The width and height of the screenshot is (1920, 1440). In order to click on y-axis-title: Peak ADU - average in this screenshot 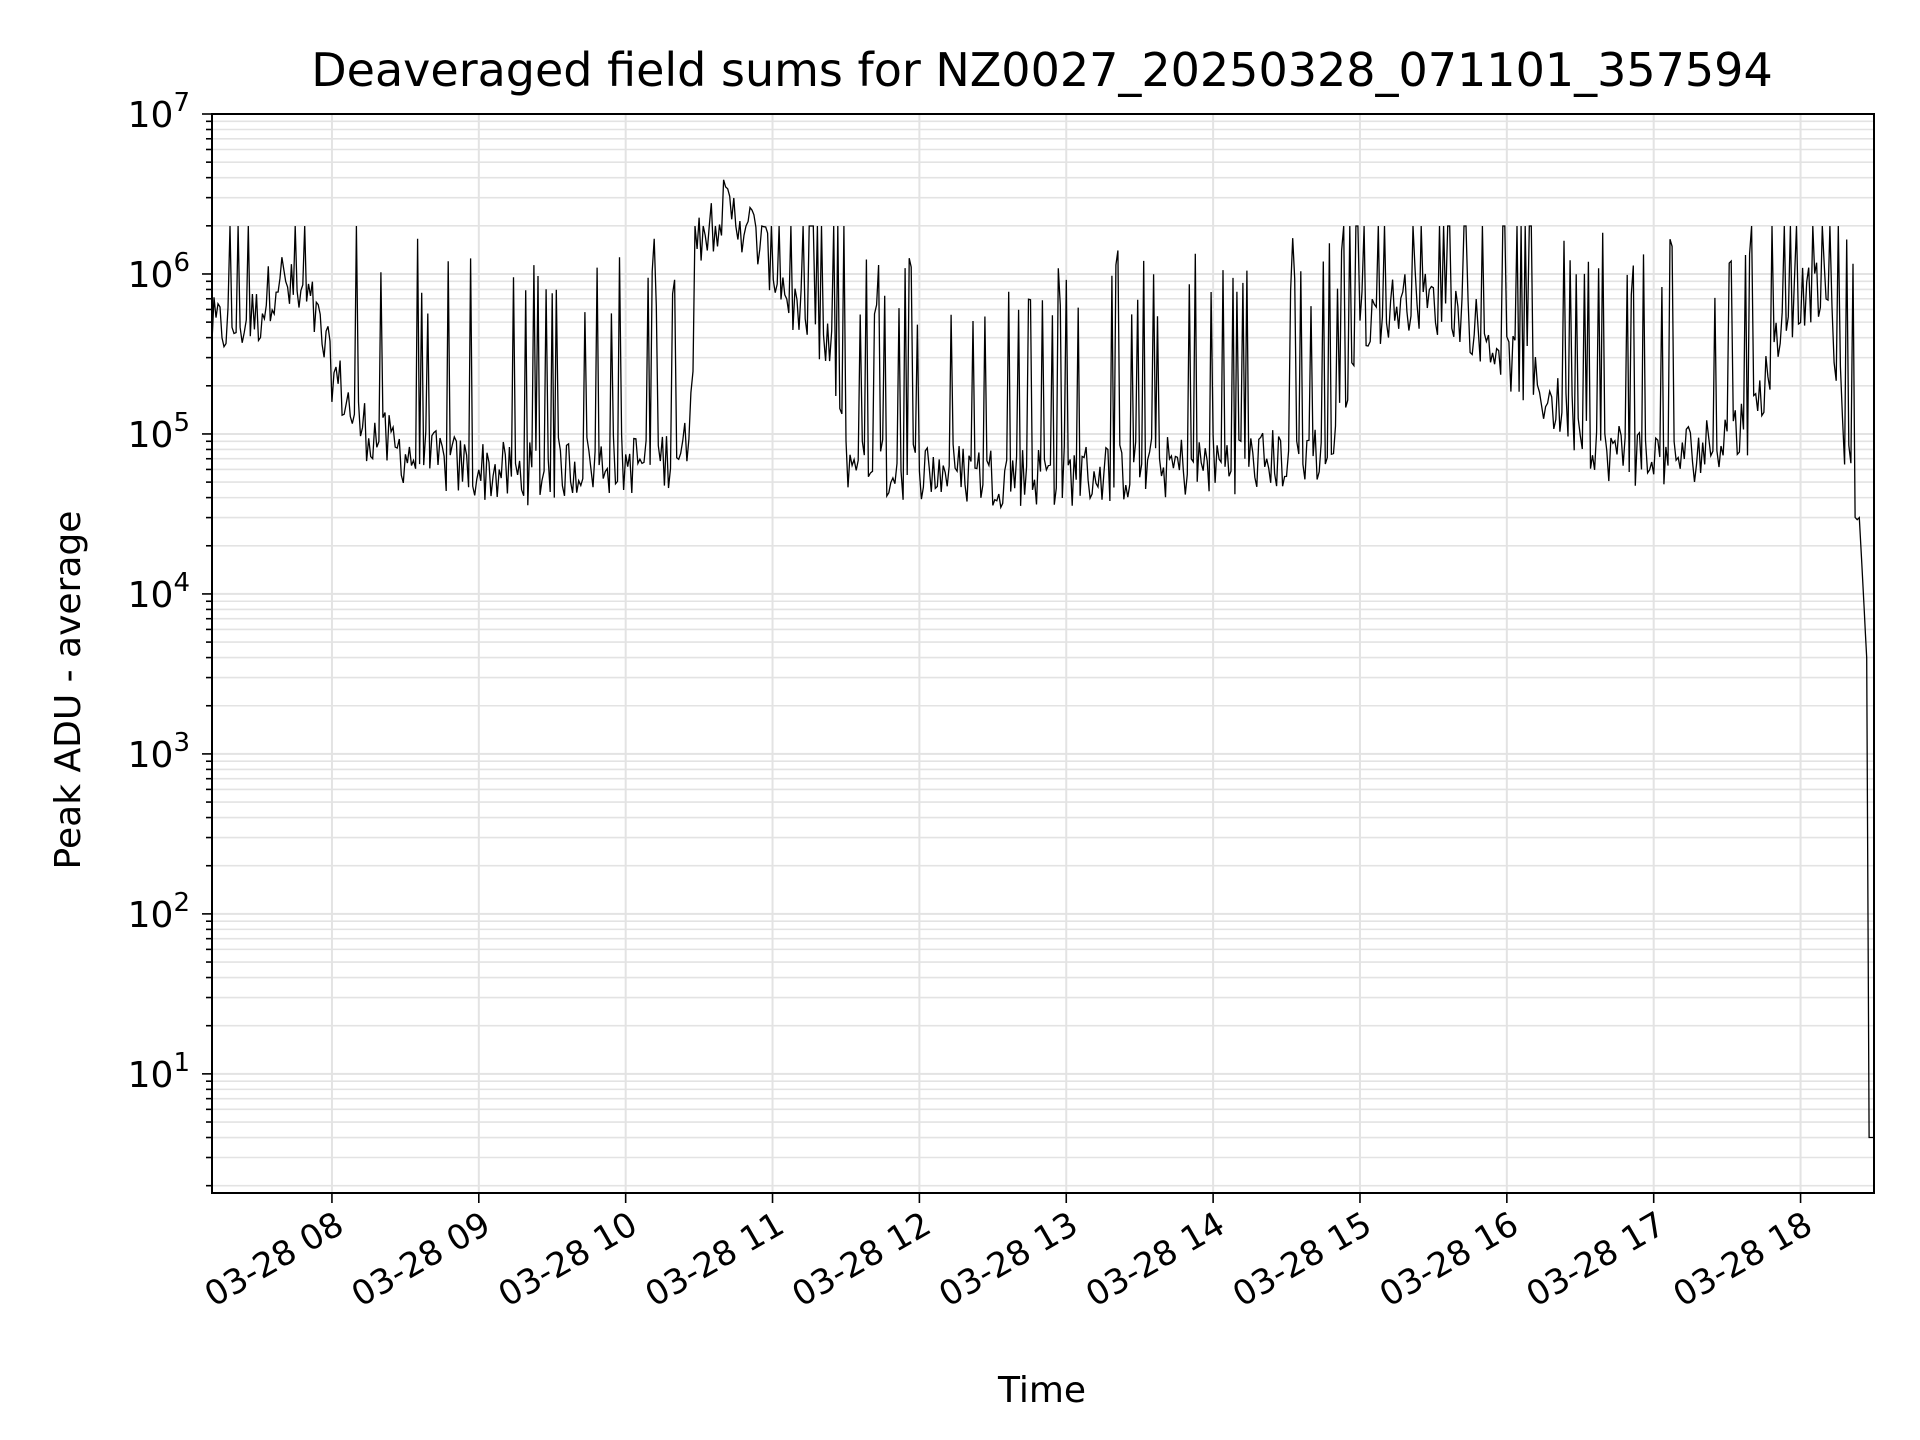, I will do `click(68, 690)`.